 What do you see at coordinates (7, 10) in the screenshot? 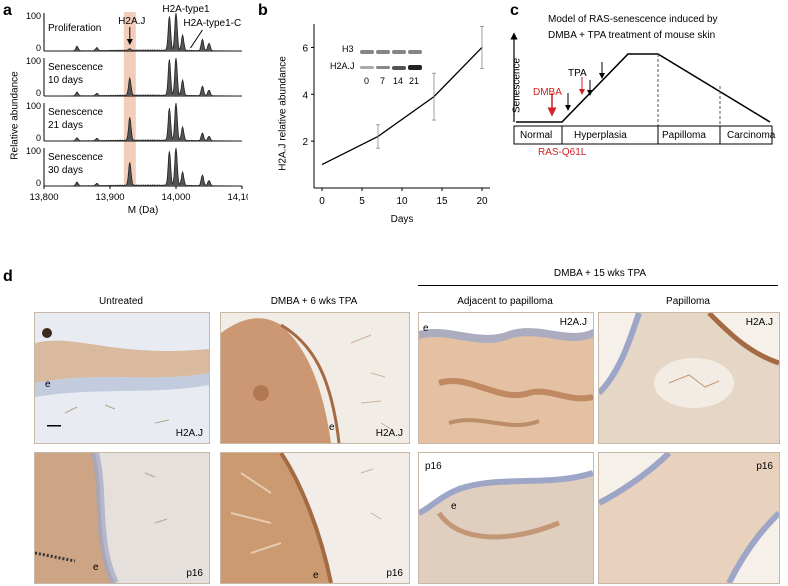
I see `panel-letter-a: a` at bounding box center [7, 10].